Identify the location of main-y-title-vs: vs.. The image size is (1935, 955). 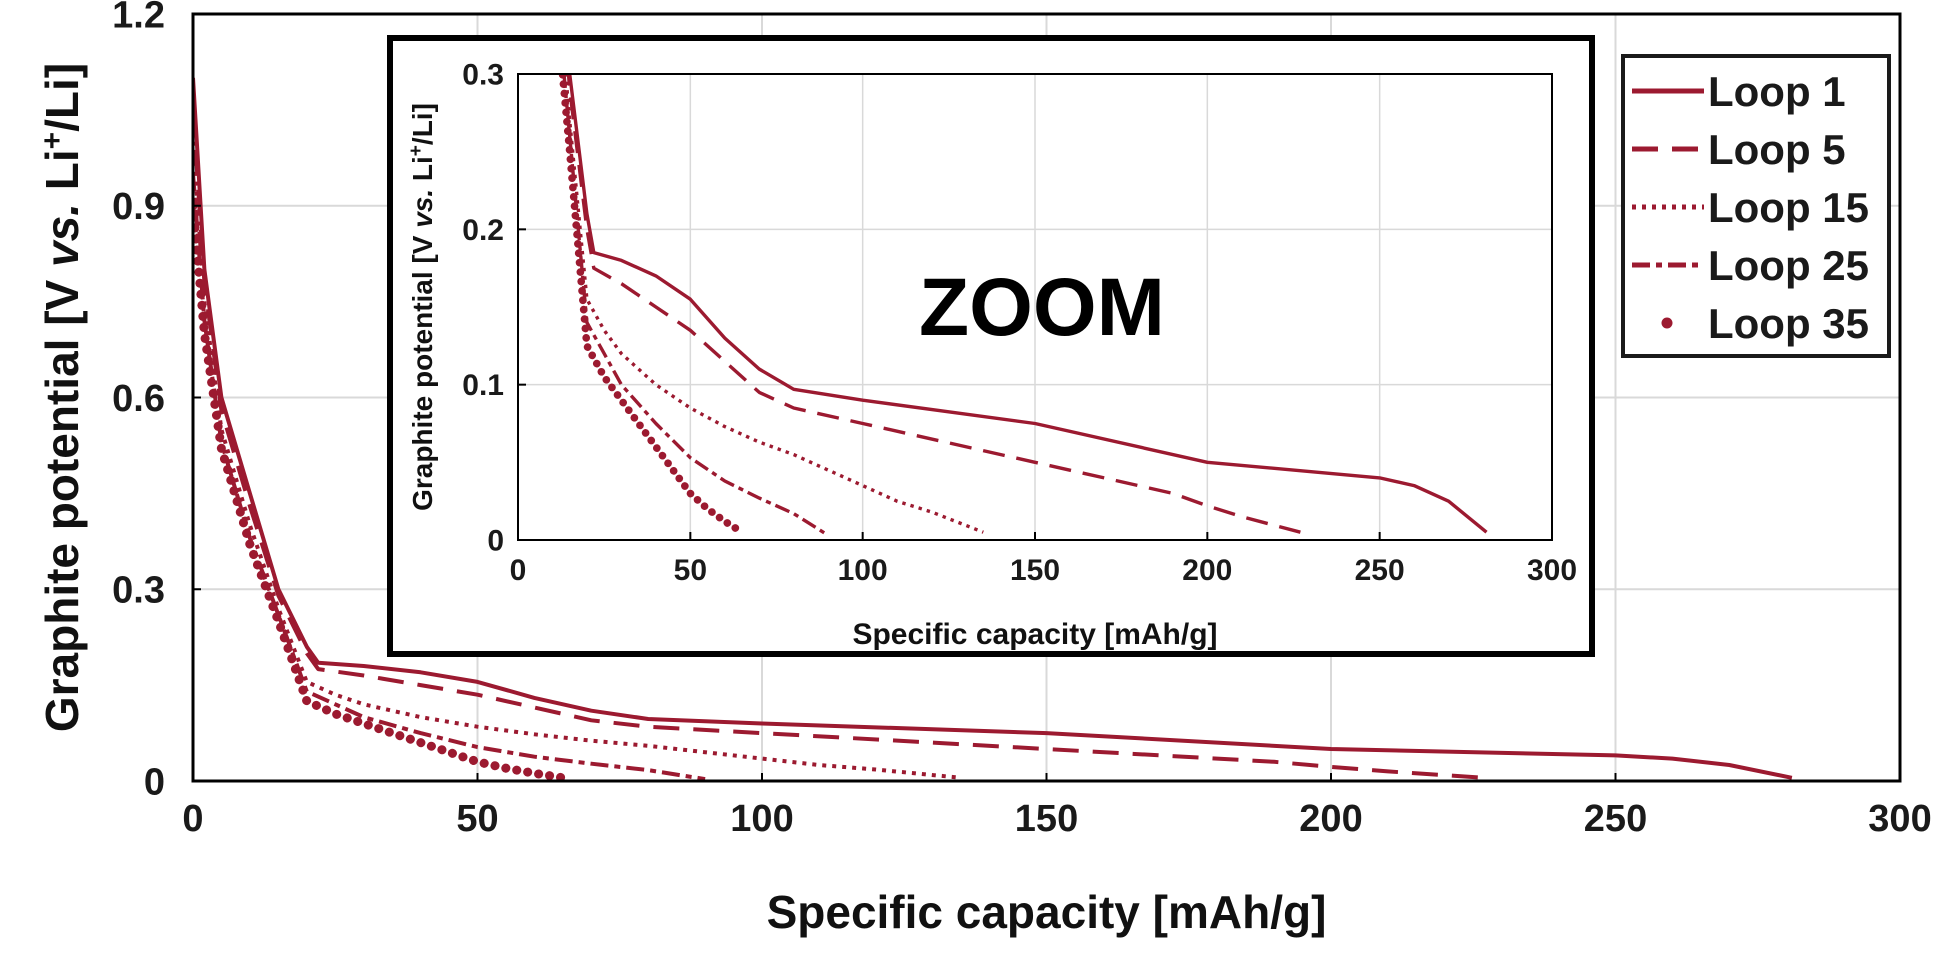
(62, 235).